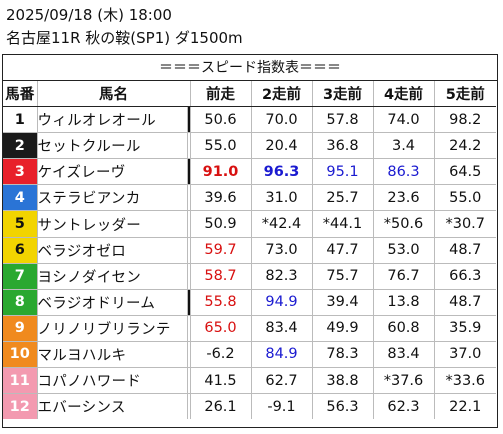  I want to click on race-title: 名古屋11R 秋の鞍(SP1) ダ1500m, so click(124, 38).